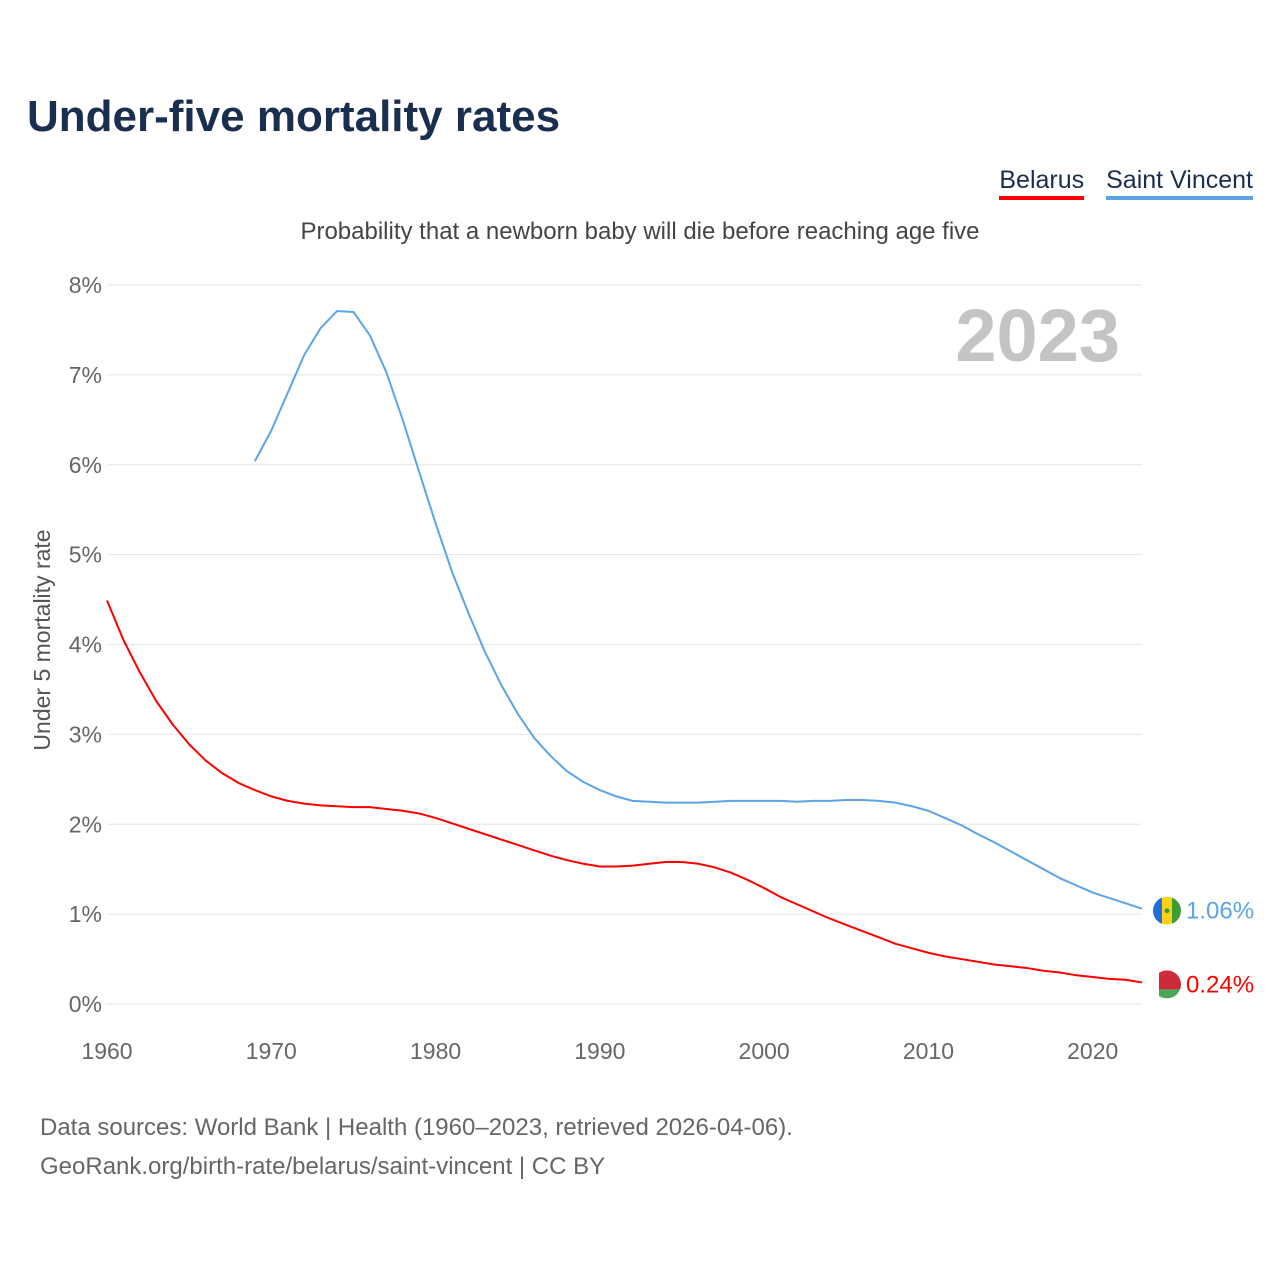 The height and width of the screenshot is (1280, 1280). What do you see at coordinates (85, 555) in the screenshot?
I see `y-tick-label: 5%` at bounding box center [85, 555].